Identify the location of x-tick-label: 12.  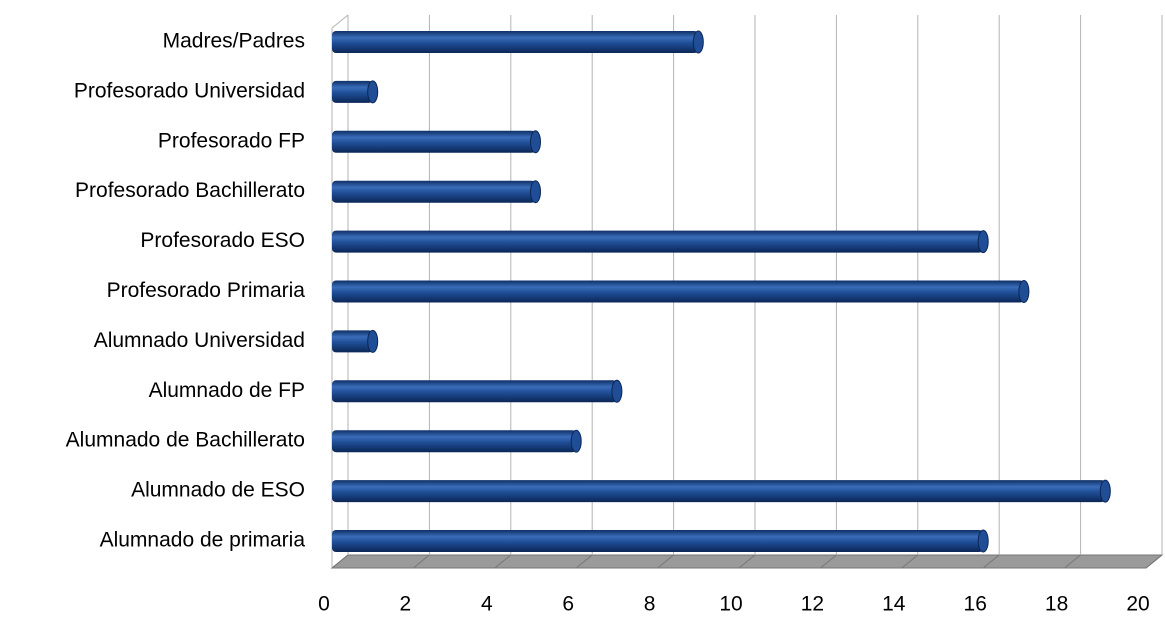
(812, 604).